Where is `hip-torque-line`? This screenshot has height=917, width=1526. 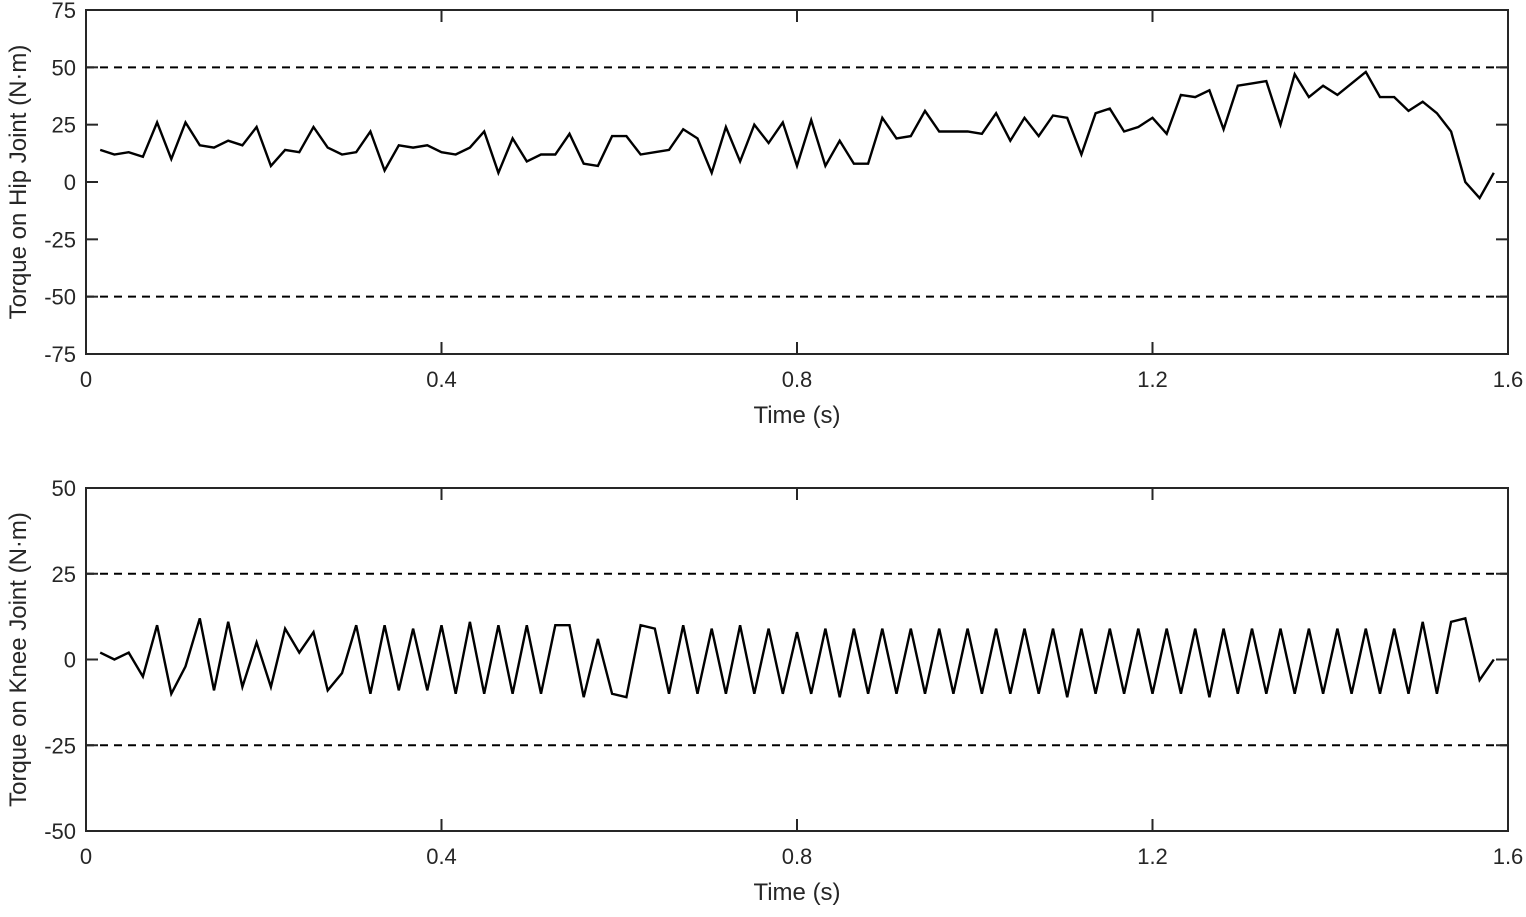 hip-torque-line is located at coordinates (797, 135).